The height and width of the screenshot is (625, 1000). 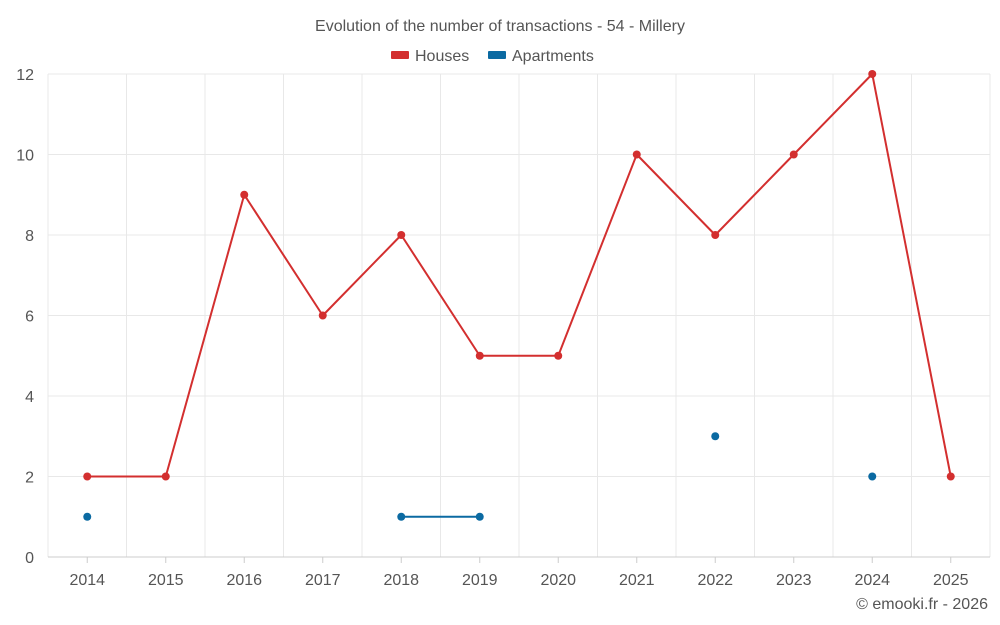 I want to click on y-tick-label: 8, so click(x=29, y=236).